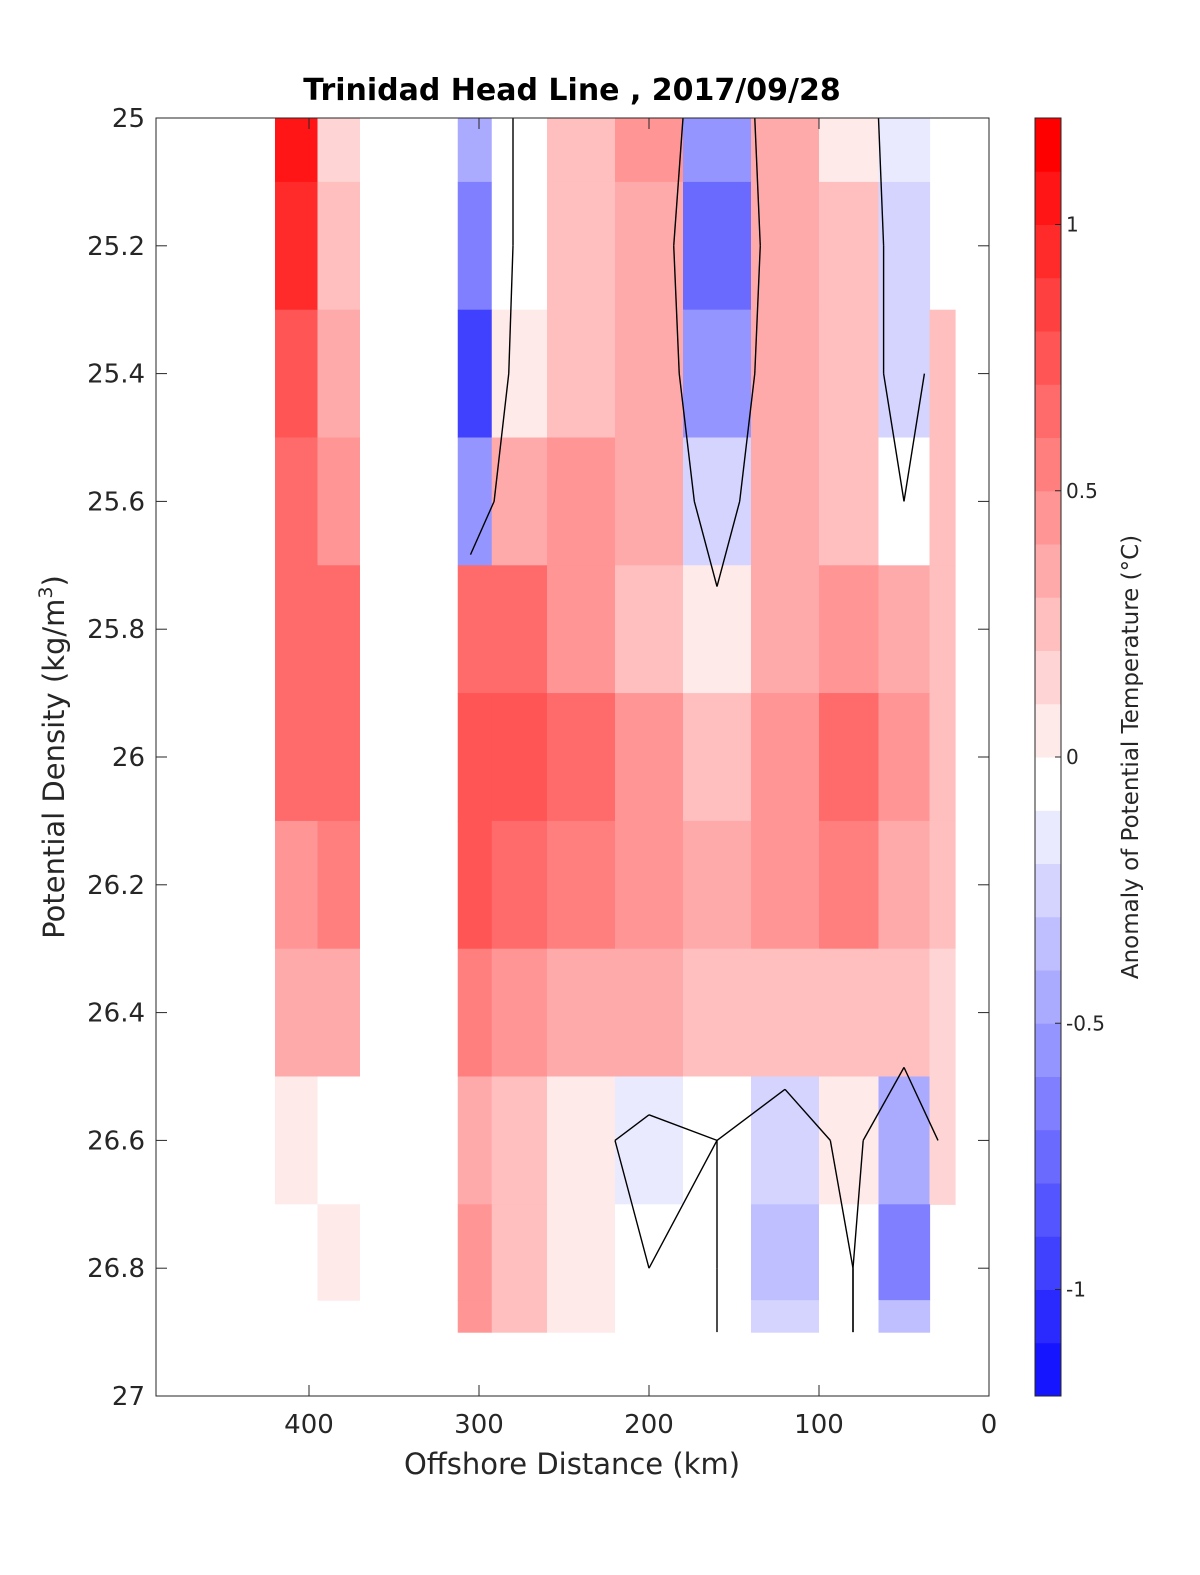 The image size is (1200, 1575). What do you see at coordinates (1072, 225) in the screenshot?
I see `colorbar-tick-label: 1` at bounding box center [1072, 225].